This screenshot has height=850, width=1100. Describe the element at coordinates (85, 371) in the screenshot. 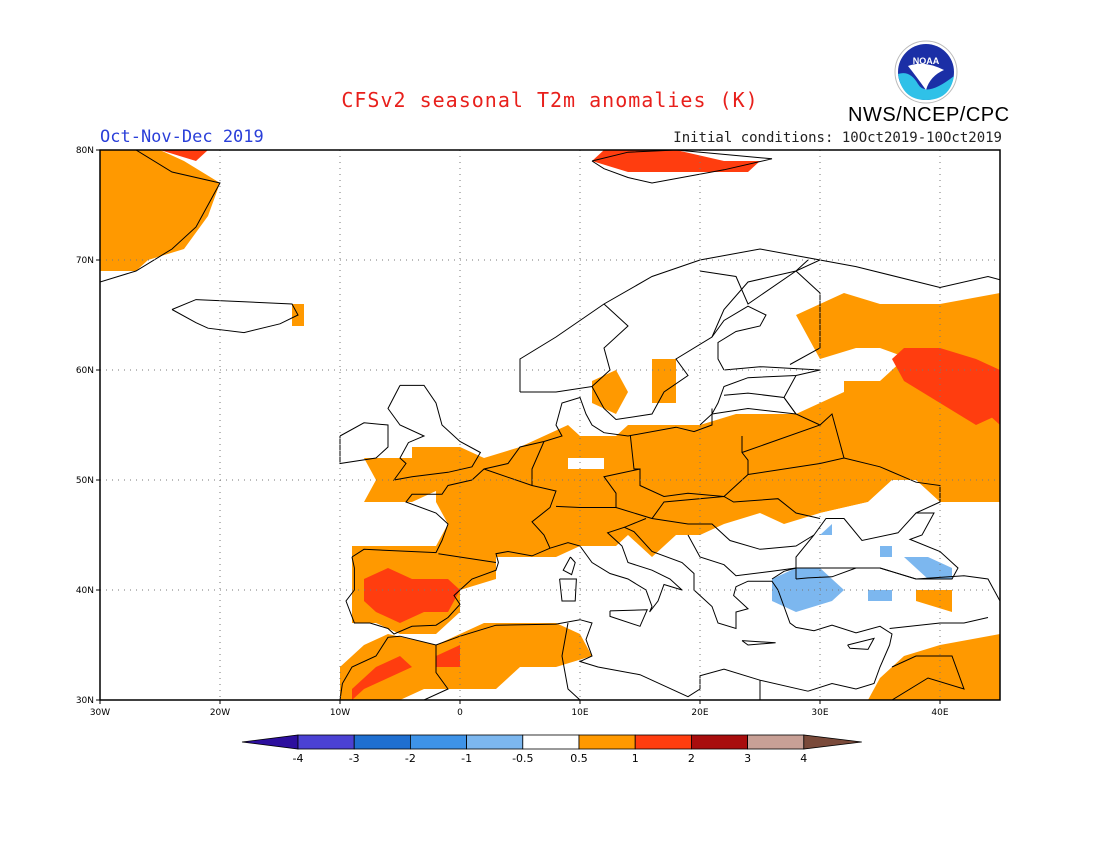

I see `lat-label: 60N` at that location.